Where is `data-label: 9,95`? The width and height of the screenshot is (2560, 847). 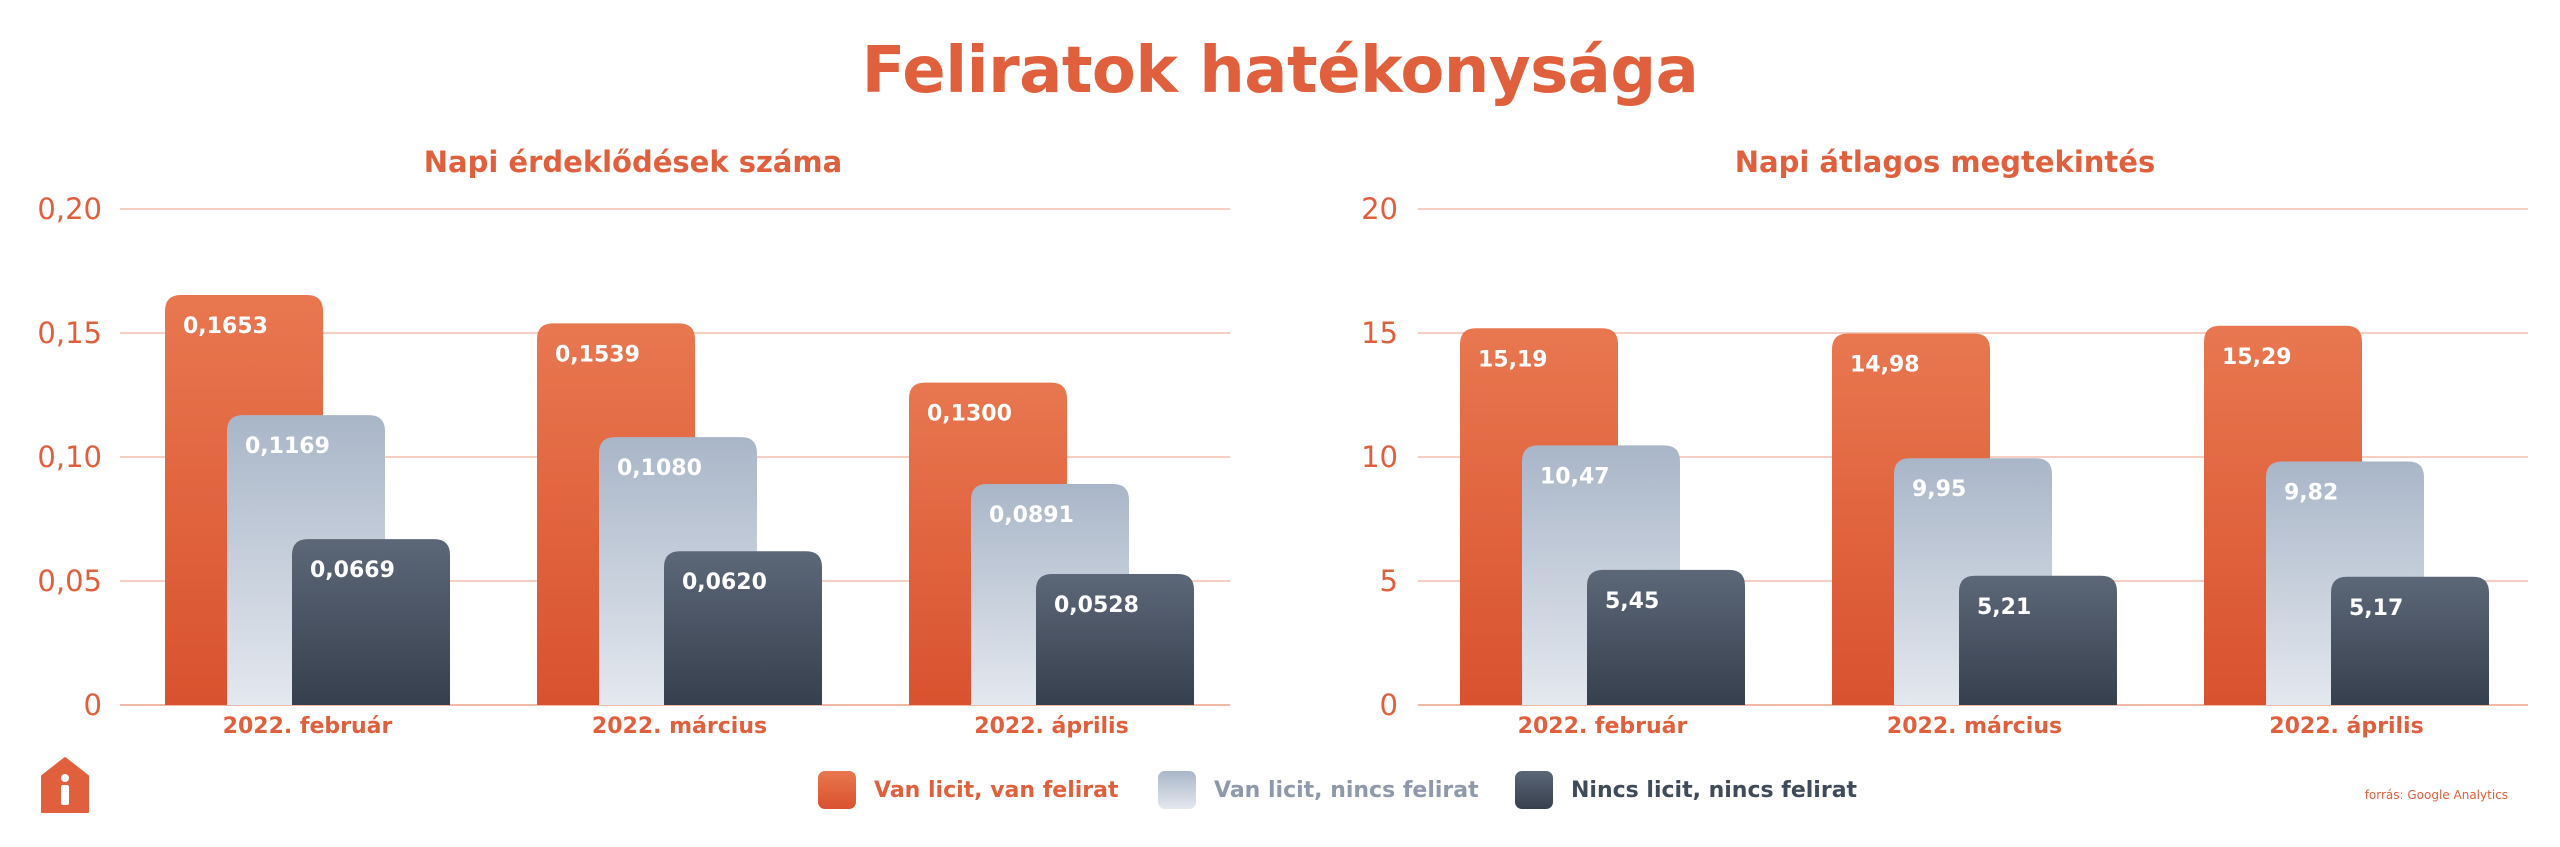
data-label: 9,95 is located at coordinates (1939, 489).